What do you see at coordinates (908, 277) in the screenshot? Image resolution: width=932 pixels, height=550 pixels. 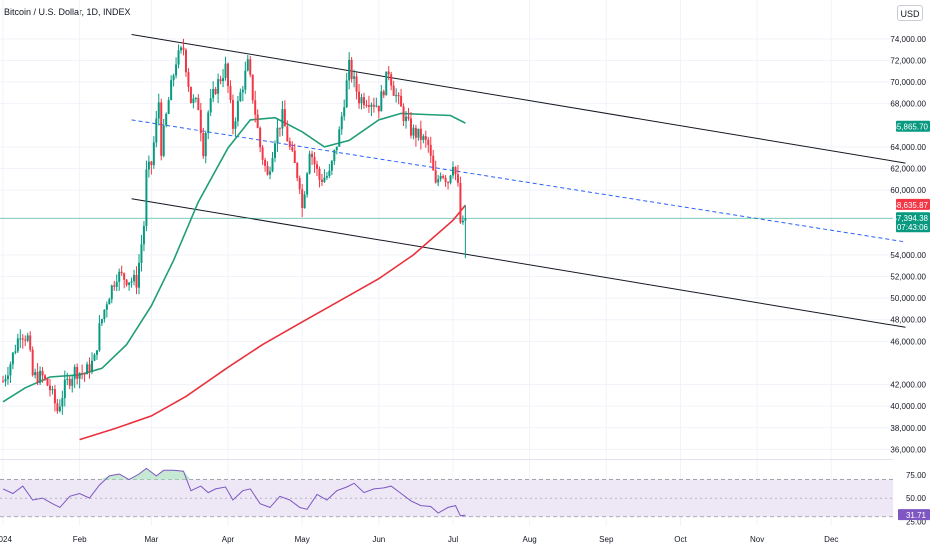 I see `y-tick-label: 52,000.00` at bounding box center [908, 277].